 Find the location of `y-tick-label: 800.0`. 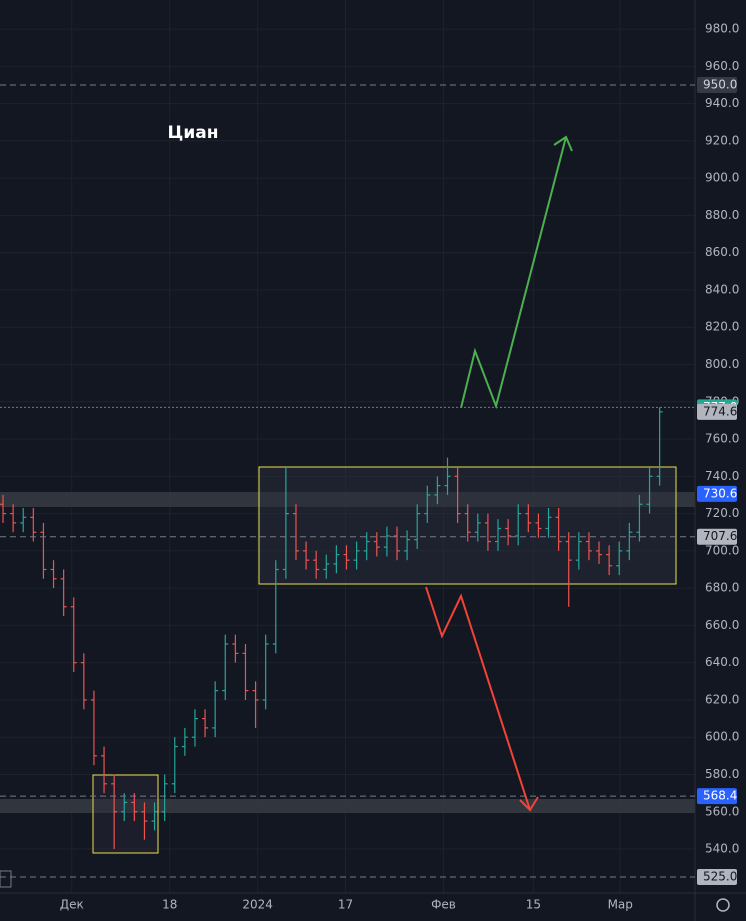

y-tick-label: 800.0 is located at coordinates (722, 364).